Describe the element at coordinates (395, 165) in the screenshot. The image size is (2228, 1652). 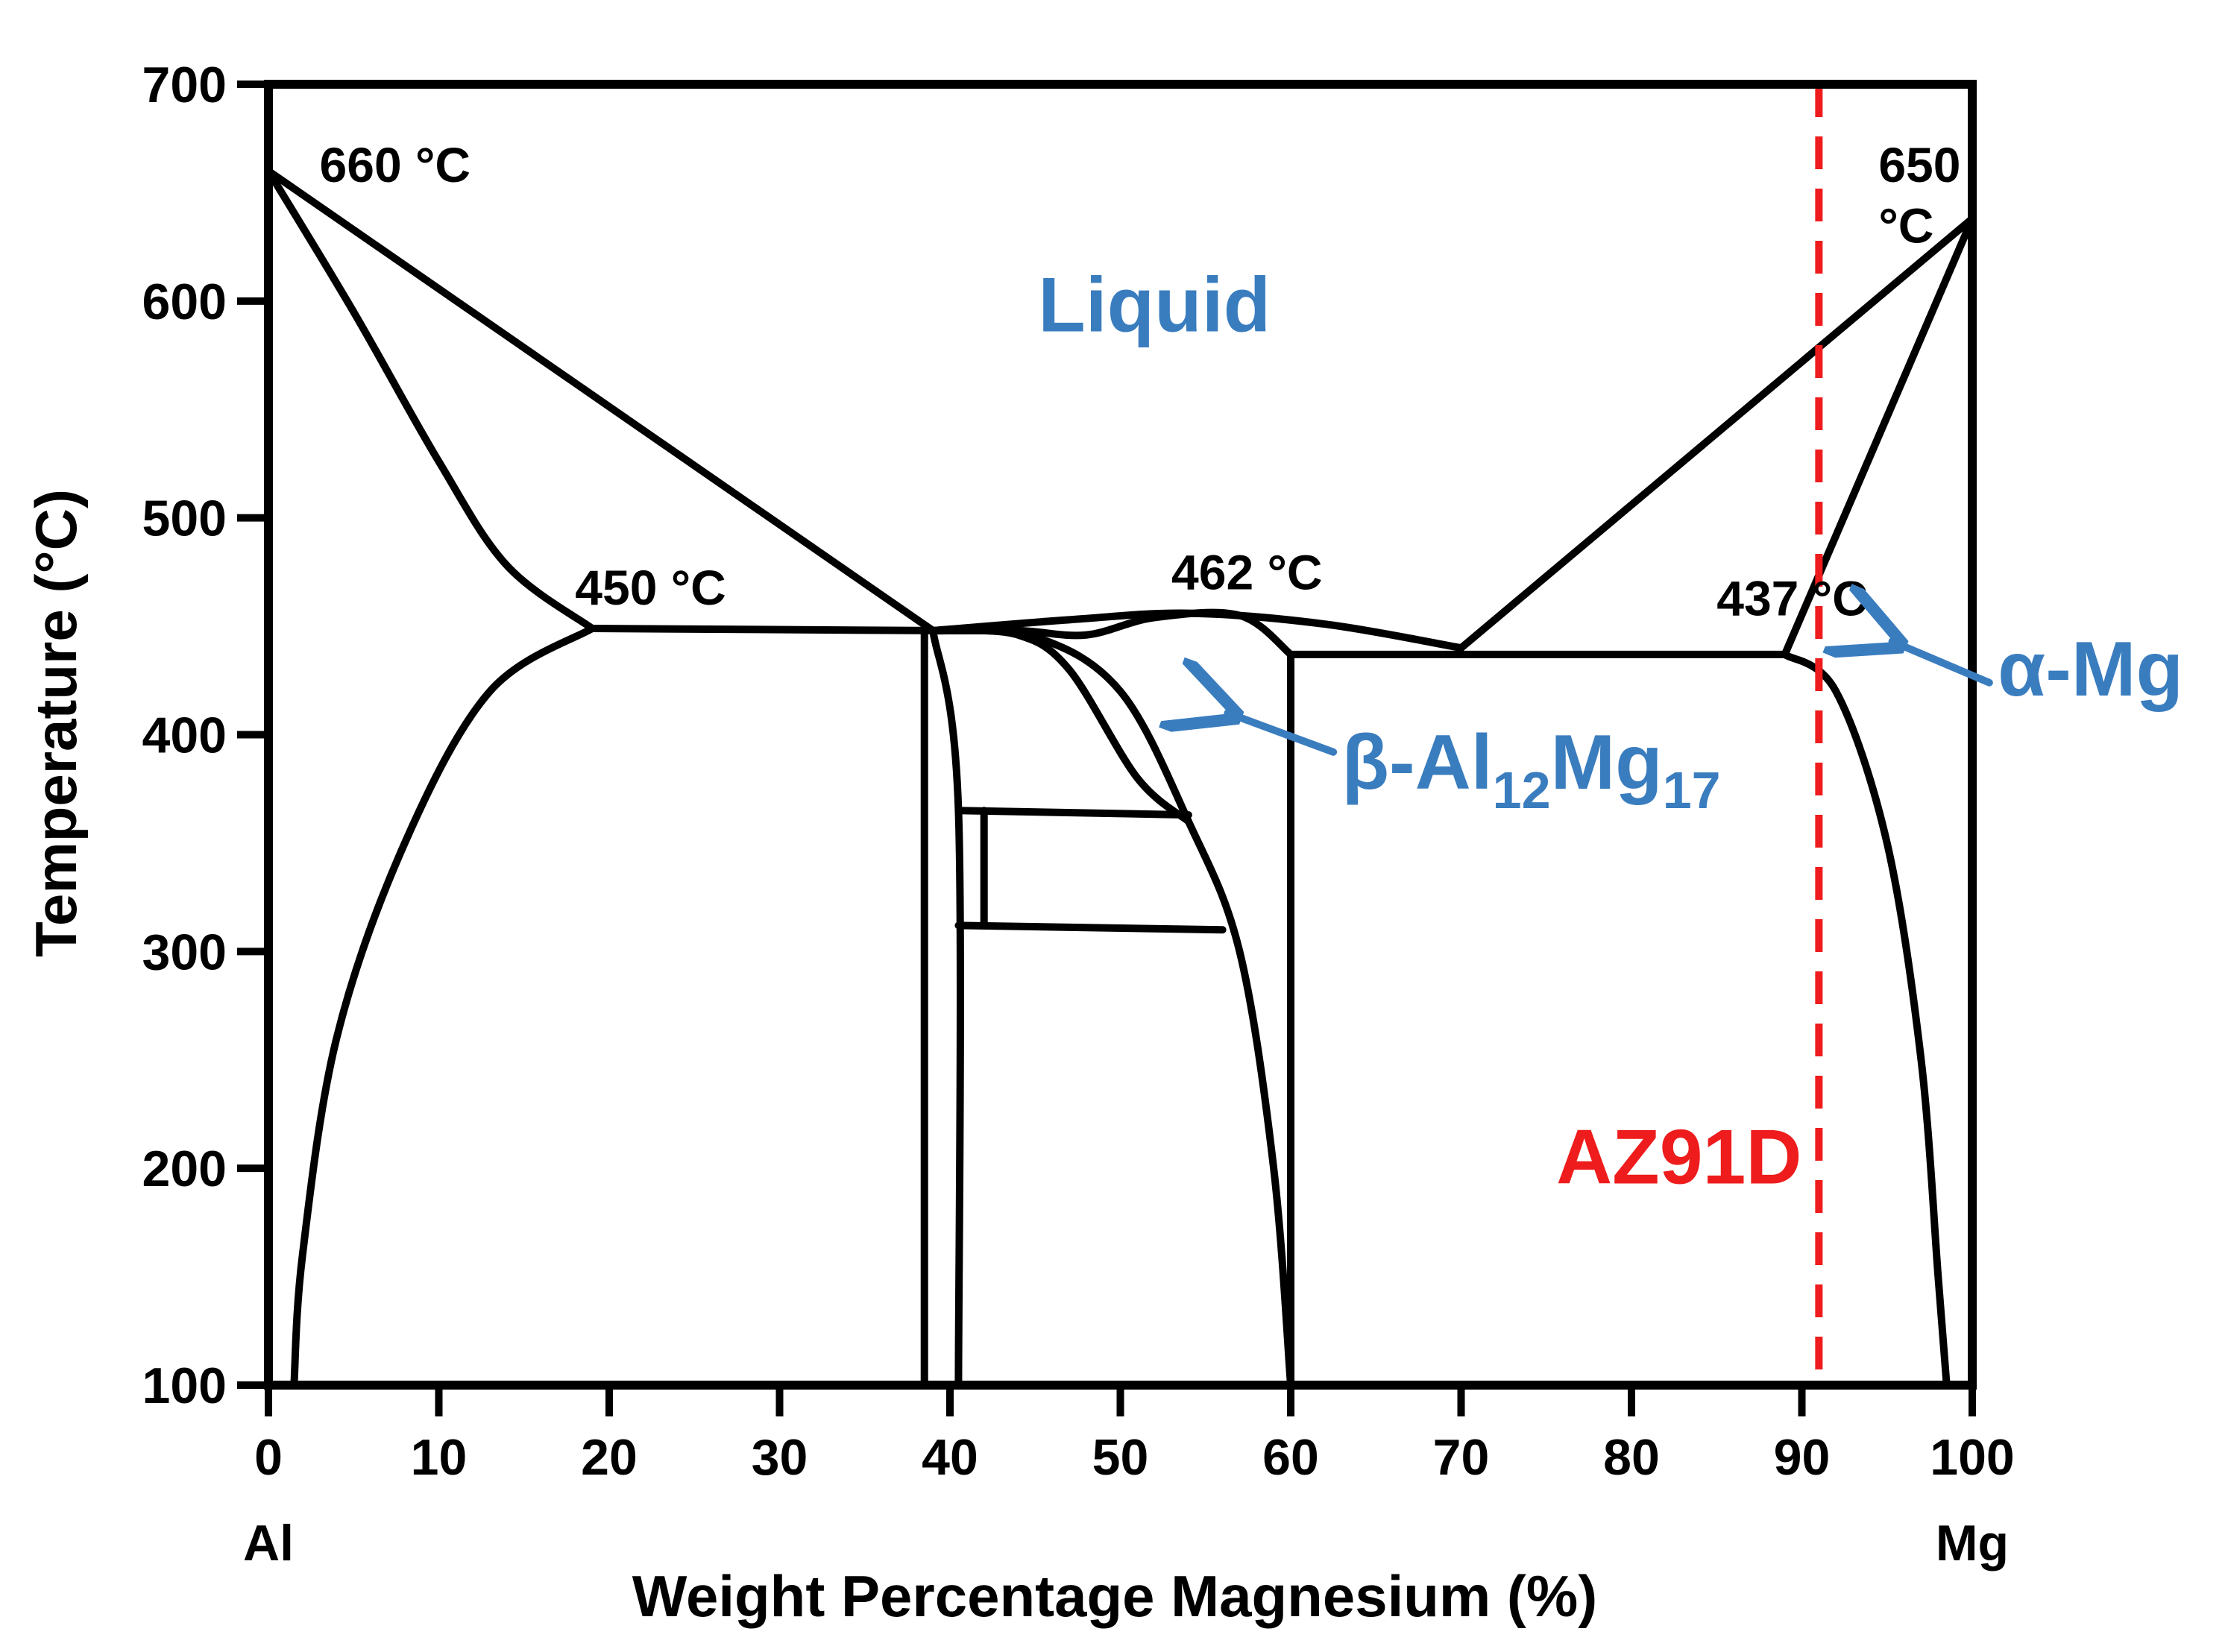
I see `temperature-label: 660 °C` at that location.